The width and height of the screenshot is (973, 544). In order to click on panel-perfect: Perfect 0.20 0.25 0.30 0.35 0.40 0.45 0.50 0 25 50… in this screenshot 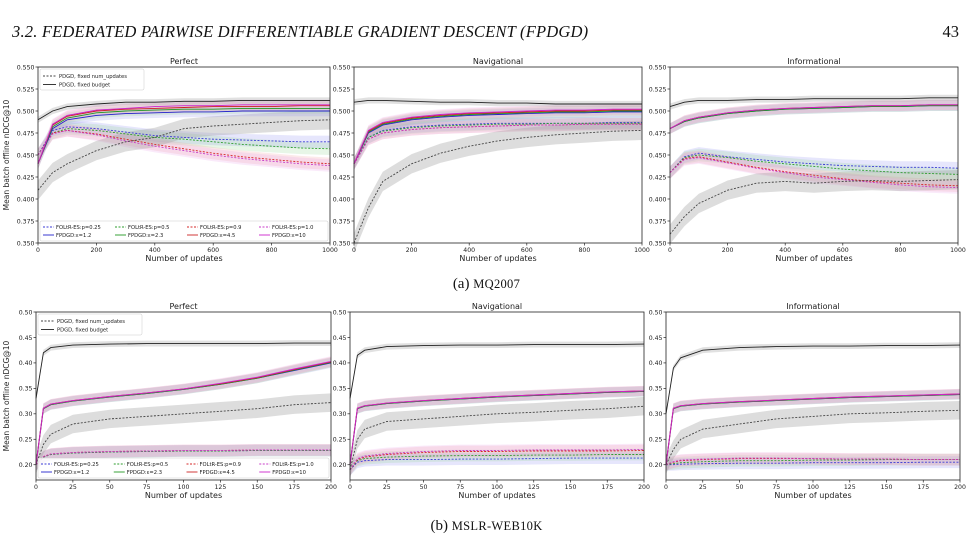, I will do `click(169, 401)`.